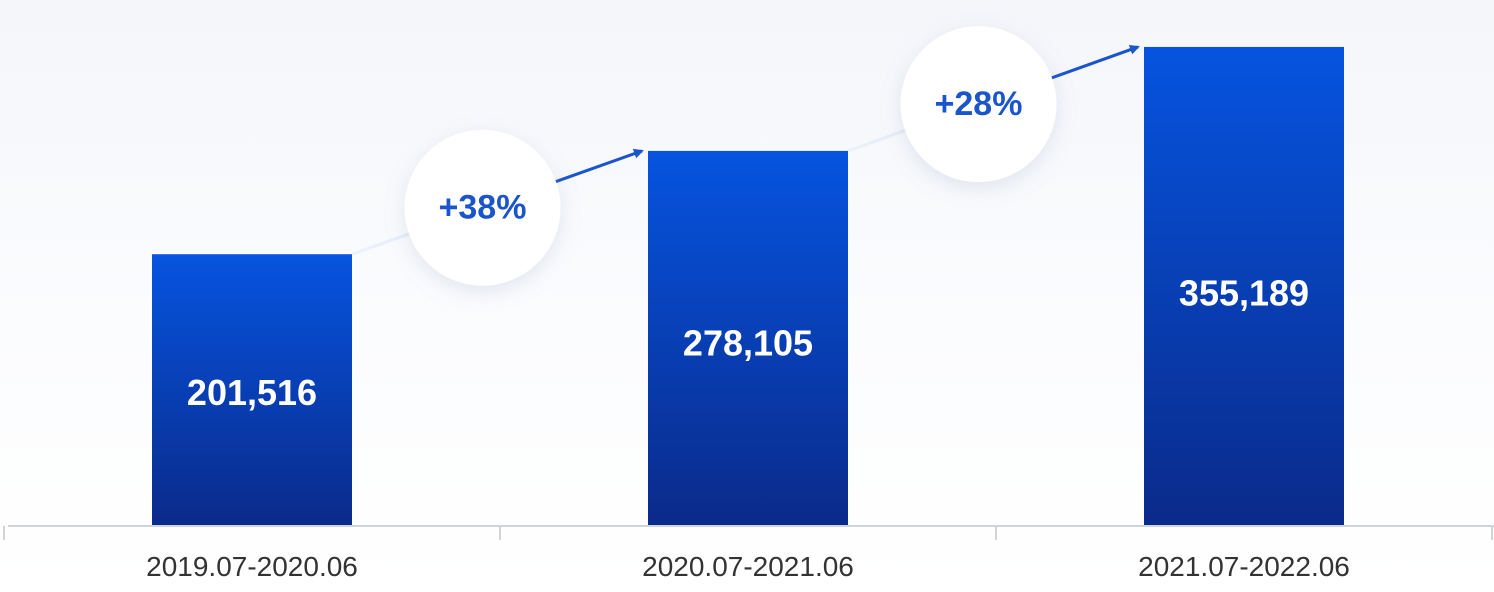 The image size is (1494, 592). What do you see at coordinates (1244, 566) in the screenshot?
I see `category-label: 2021.07-2022.06` at bounding box center [1244, 566].